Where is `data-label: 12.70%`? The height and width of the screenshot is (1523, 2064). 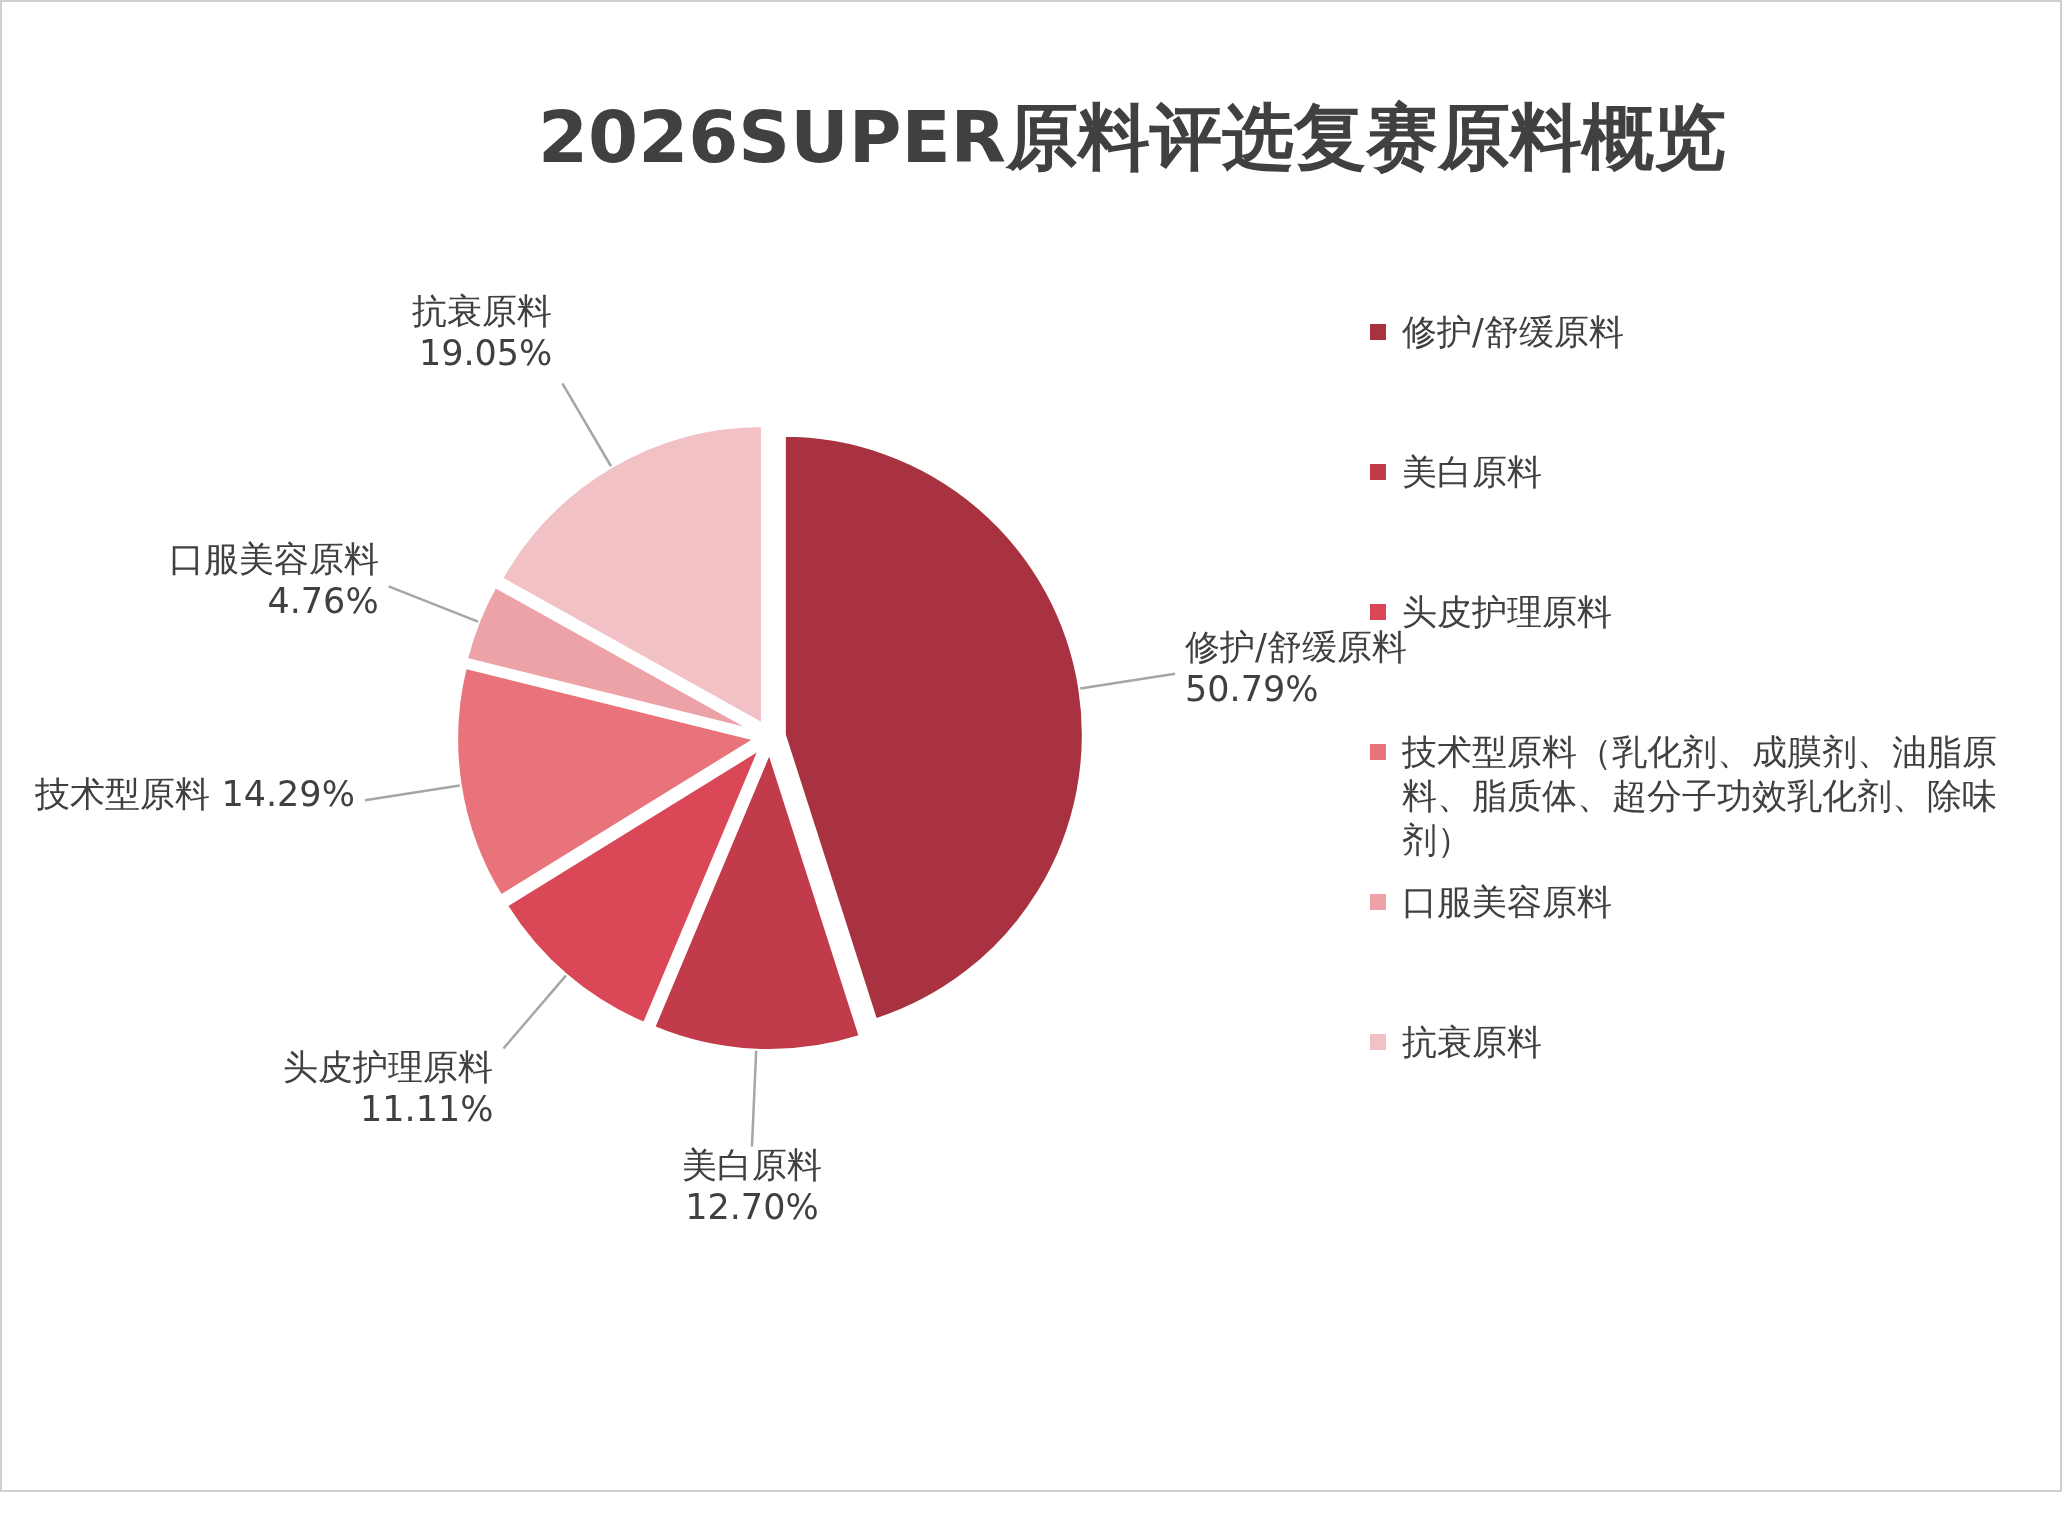 data-label: 12.70% is located at coordinates (752, 1206).